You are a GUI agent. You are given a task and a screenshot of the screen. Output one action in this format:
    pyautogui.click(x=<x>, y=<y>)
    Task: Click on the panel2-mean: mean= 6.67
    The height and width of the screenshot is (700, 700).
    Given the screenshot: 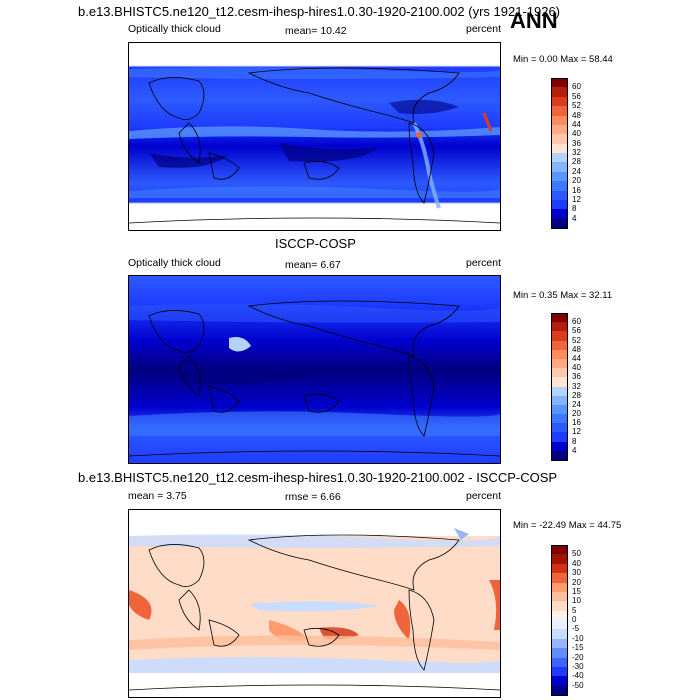 What is the action you would take?
    pyautogui.click(x=313, y=265)
    